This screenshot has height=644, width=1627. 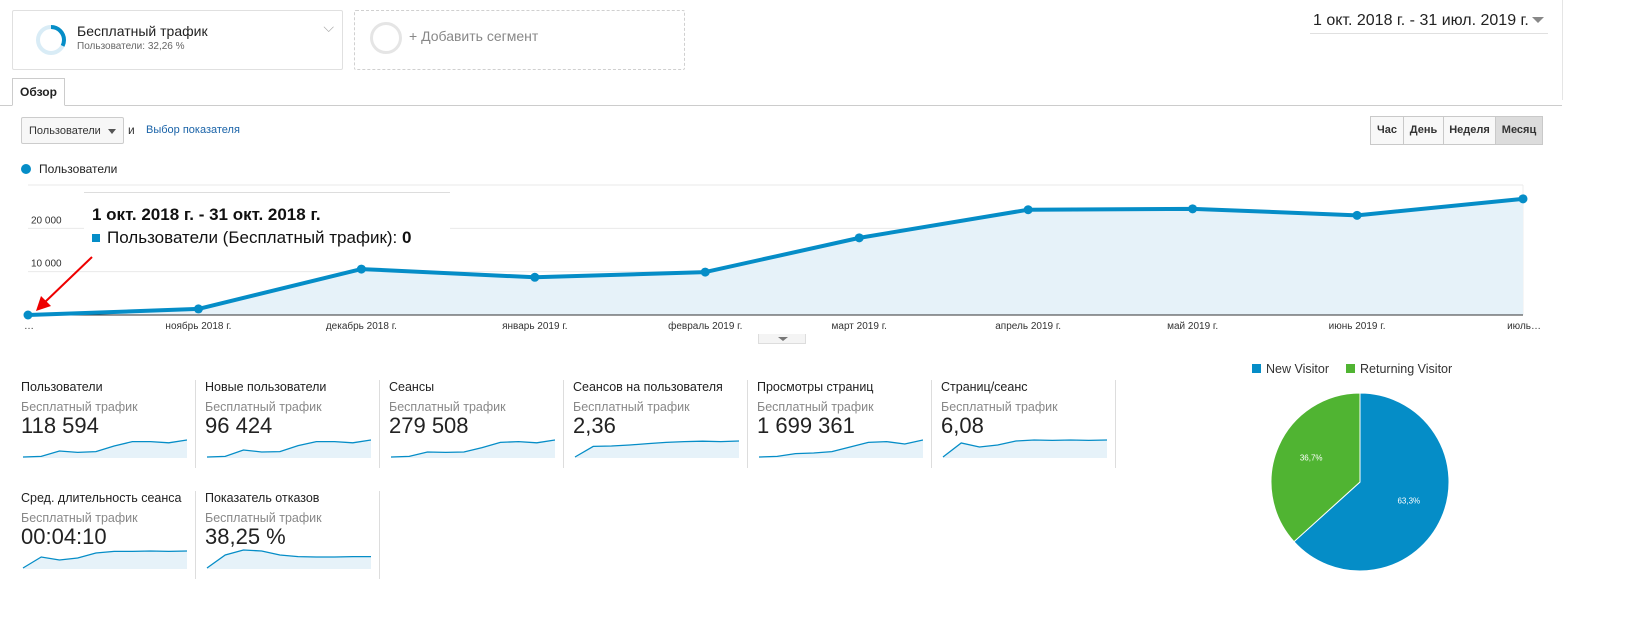 What do you see at coordinates (1408, 501) in the screenshot?
I see `pie-slice-label: 63,3%` at bounding box center [1408, 501].